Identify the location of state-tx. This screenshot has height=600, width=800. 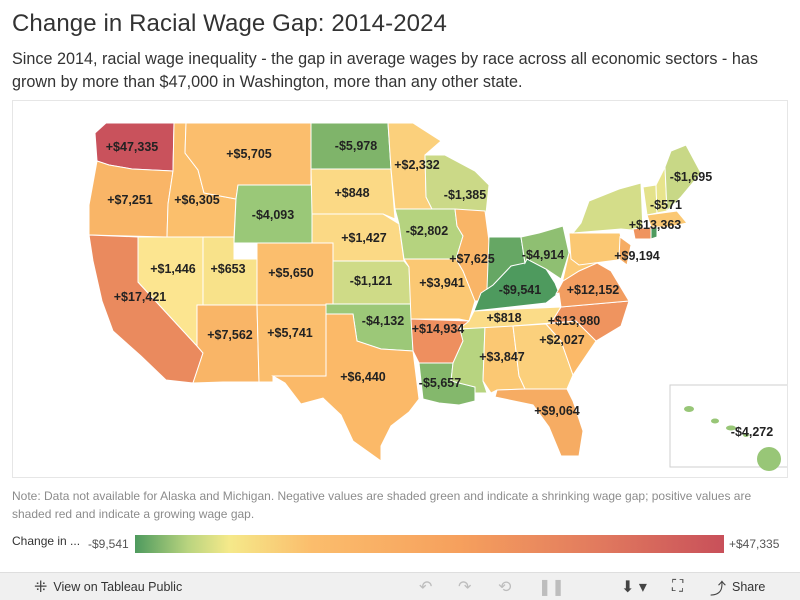
(345, 387).